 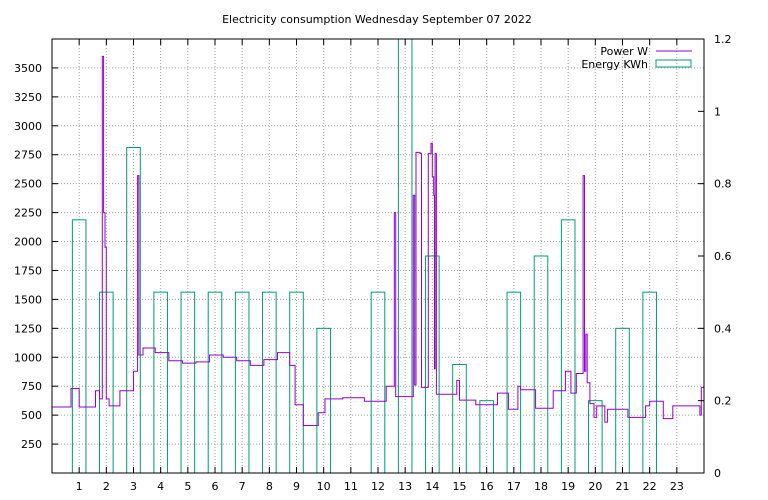 I want to click on y-right-tick-label: 1, so click(x=717, y=111).